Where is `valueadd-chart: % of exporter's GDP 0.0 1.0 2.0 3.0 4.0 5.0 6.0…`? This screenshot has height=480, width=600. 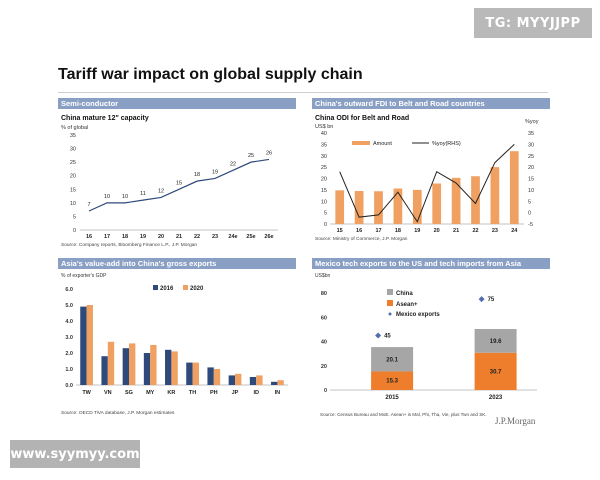
valueadd-chart: % of exporter's GDP 0.0 1.0 2.0 3.0 4.0 5.0 6.0… is located at coordinates (174, 344).